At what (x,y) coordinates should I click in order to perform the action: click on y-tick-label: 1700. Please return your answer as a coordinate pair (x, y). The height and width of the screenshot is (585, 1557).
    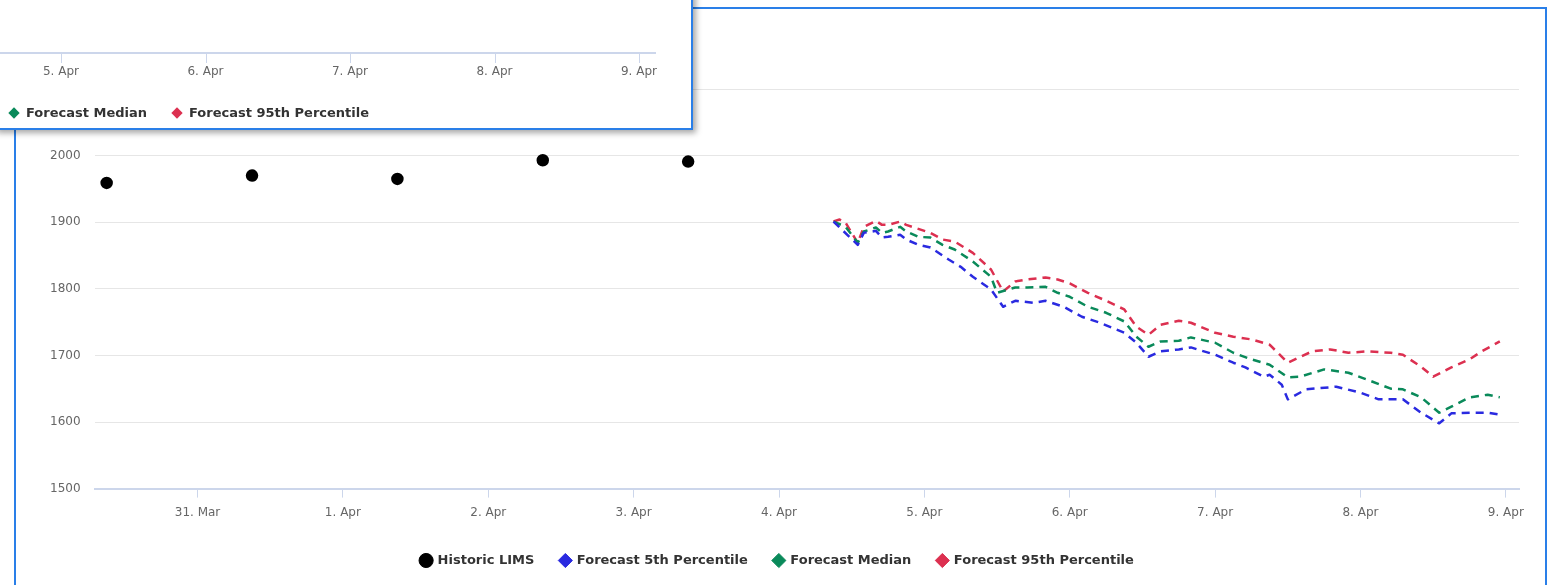
    Looking at the image, I should click on (65, 354).